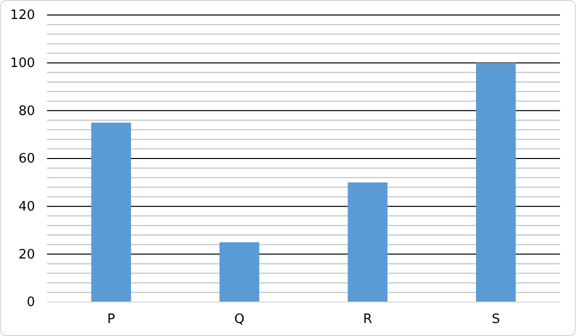 The width and height of the screenshot is (576, 336). What do you see at coordinates (26, 254) in the screenshot?
I see `y-tick-label: 20` at bounding box center [26, 254].